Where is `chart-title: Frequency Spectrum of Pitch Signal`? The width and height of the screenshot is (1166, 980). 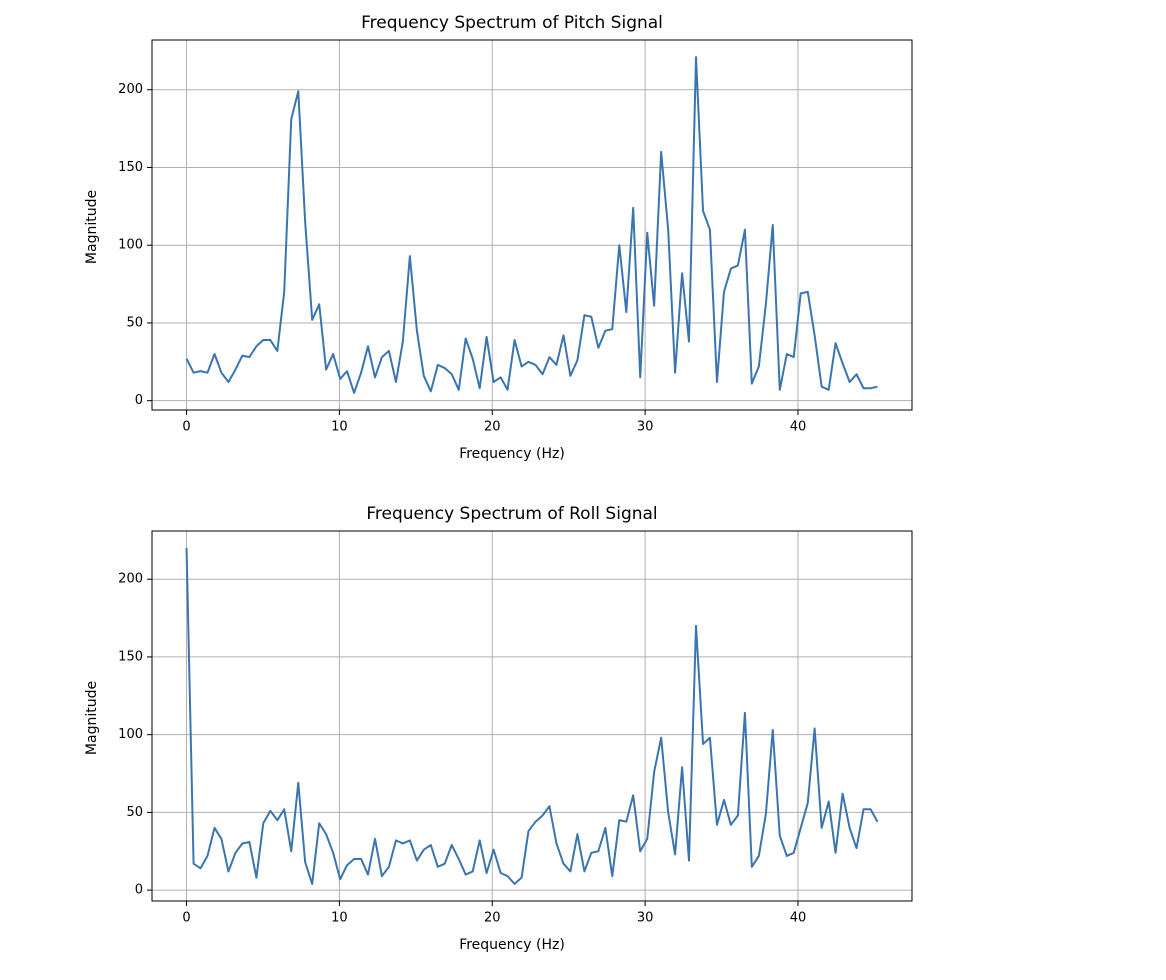
chart-title: Frequency Spectrum of Pitch Signal is located at coordinates (512, 23).